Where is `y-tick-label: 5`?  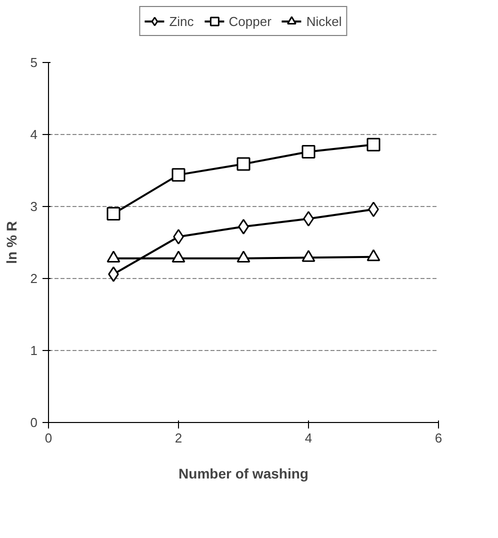
y-tick-label: 5 is located at coordinates (34, 62).